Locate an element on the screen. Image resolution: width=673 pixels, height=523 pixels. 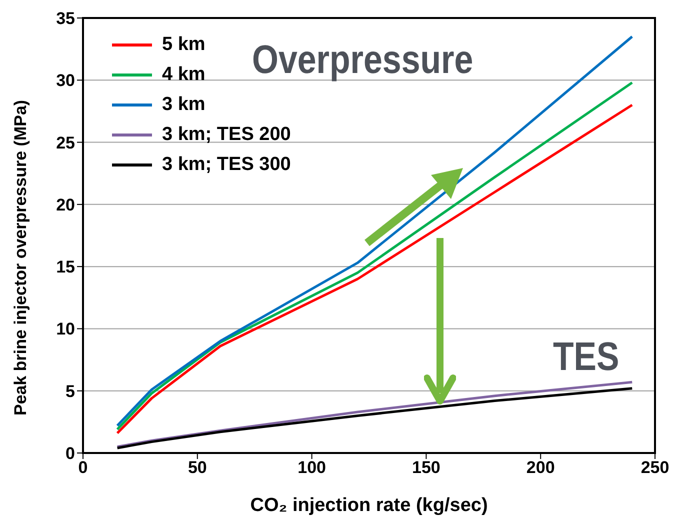
y-tick-label: 30 is located at coordinates (65, 80).